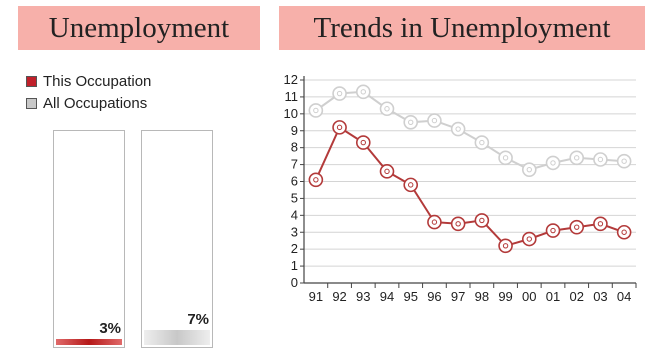 This screenshot has height=349, width=670. What do you see at coordinates (505, 296) in the screenshot?
I see `x-tick-label-99: 99` at bounding box center [505, 296].